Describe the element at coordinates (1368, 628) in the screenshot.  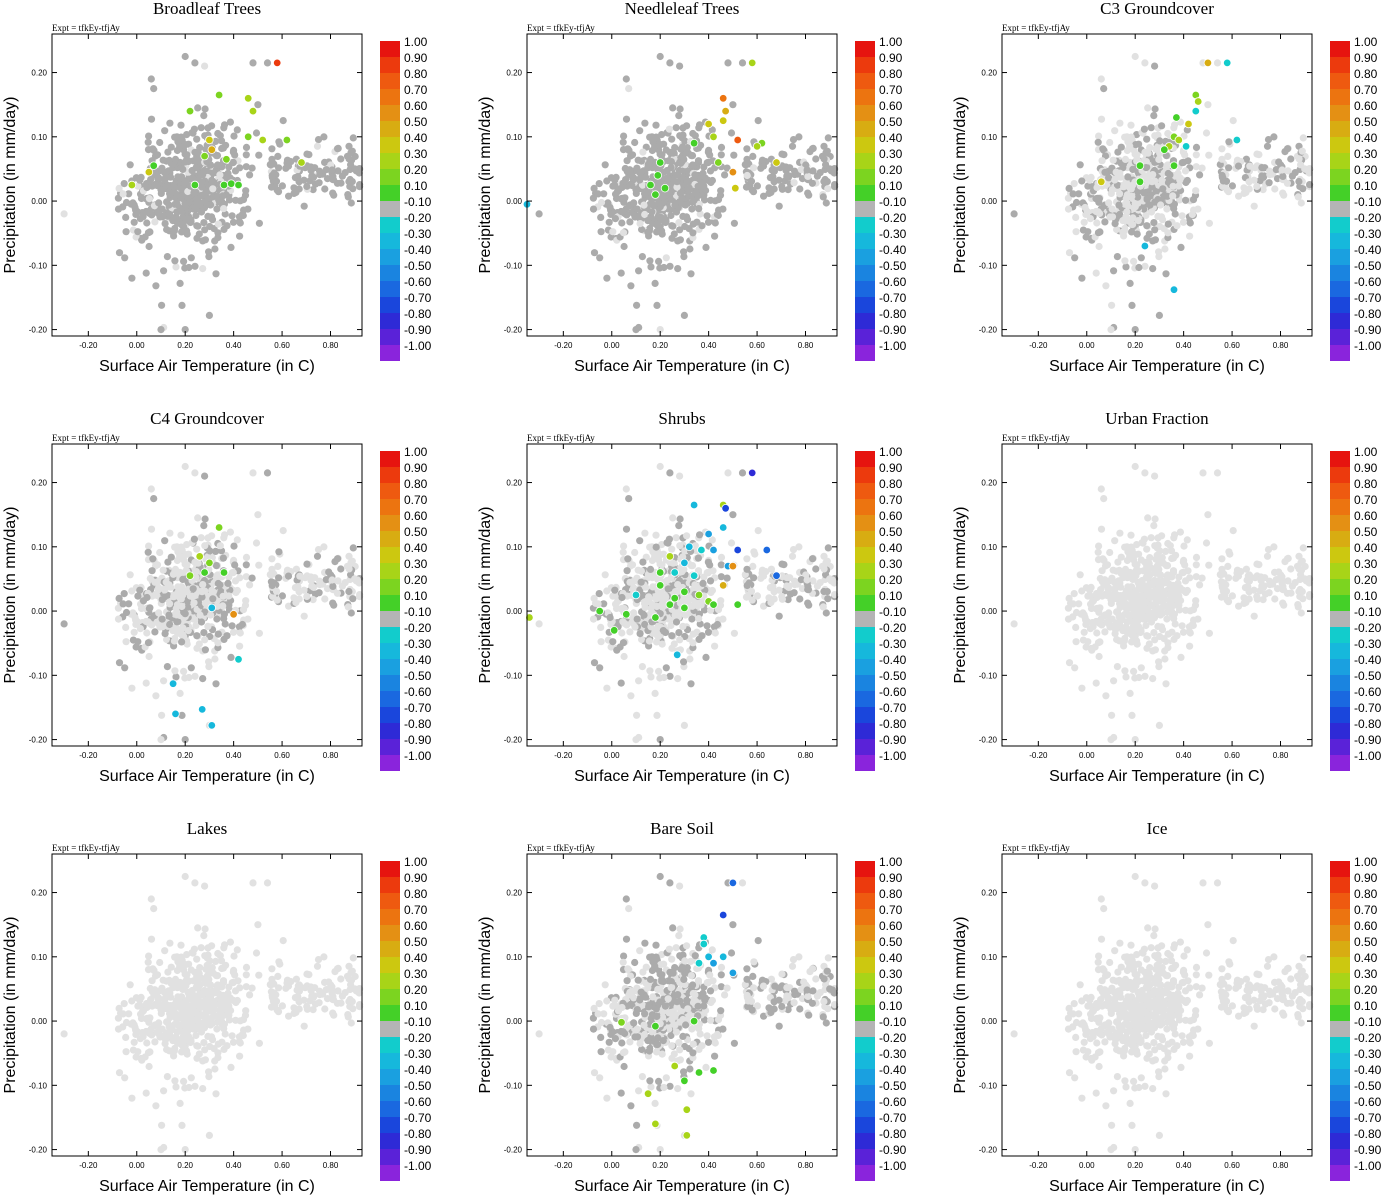
I see `colorbar-label: -0.20` at that location.